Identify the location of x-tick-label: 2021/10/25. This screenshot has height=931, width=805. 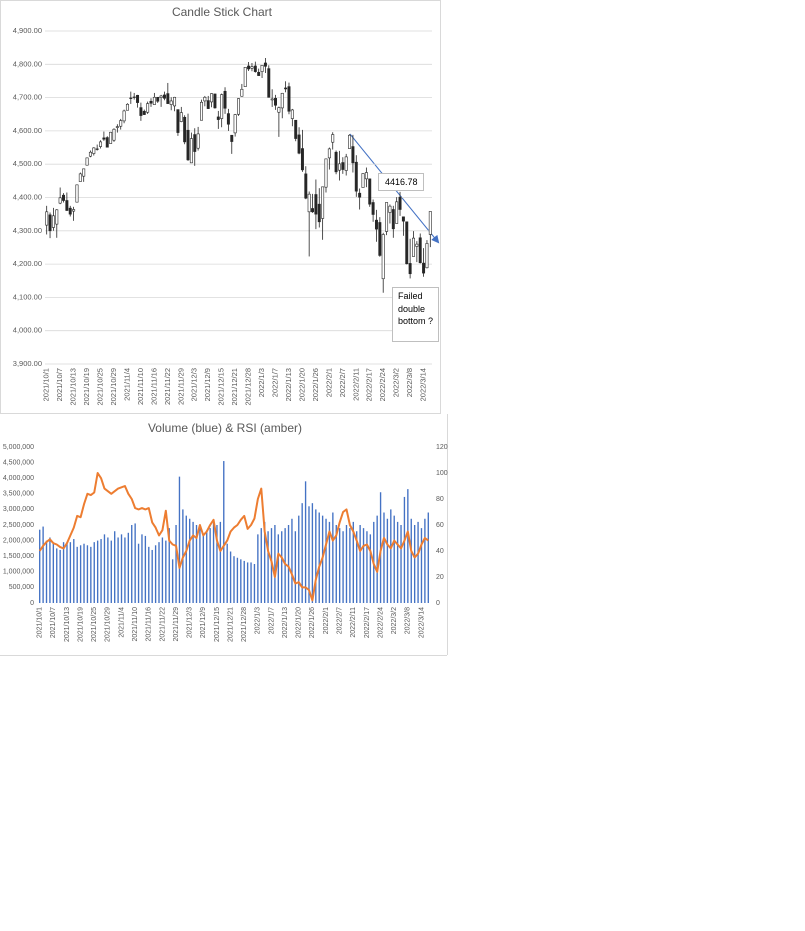
(94, 624).